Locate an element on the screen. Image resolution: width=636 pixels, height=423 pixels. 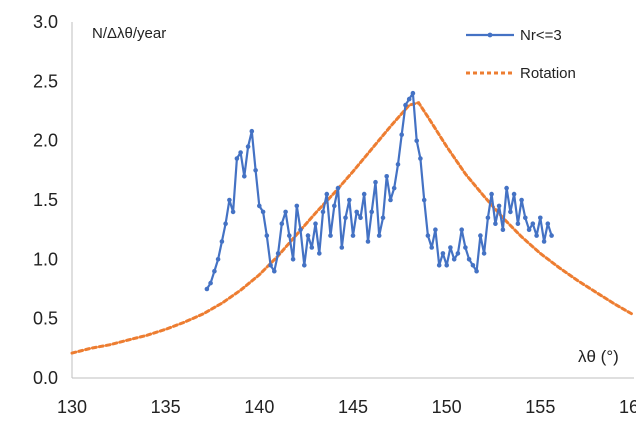
y-tick-label: 0.5 is located at coordinates (45, 319).